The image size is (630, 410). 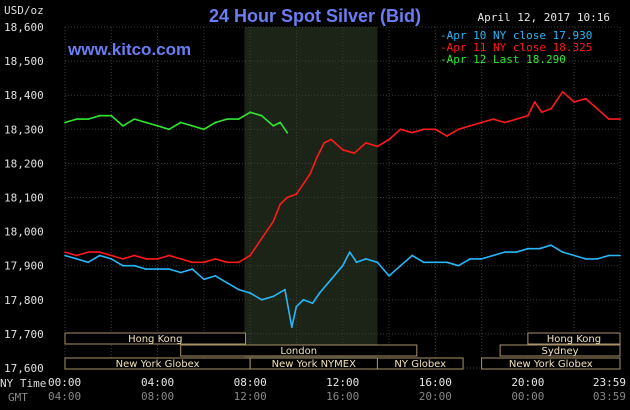 What do you see at coordinates (24, 129) in the screenshot?
I see `y-tick-label: 18,300` at bounding box center [24, 129].